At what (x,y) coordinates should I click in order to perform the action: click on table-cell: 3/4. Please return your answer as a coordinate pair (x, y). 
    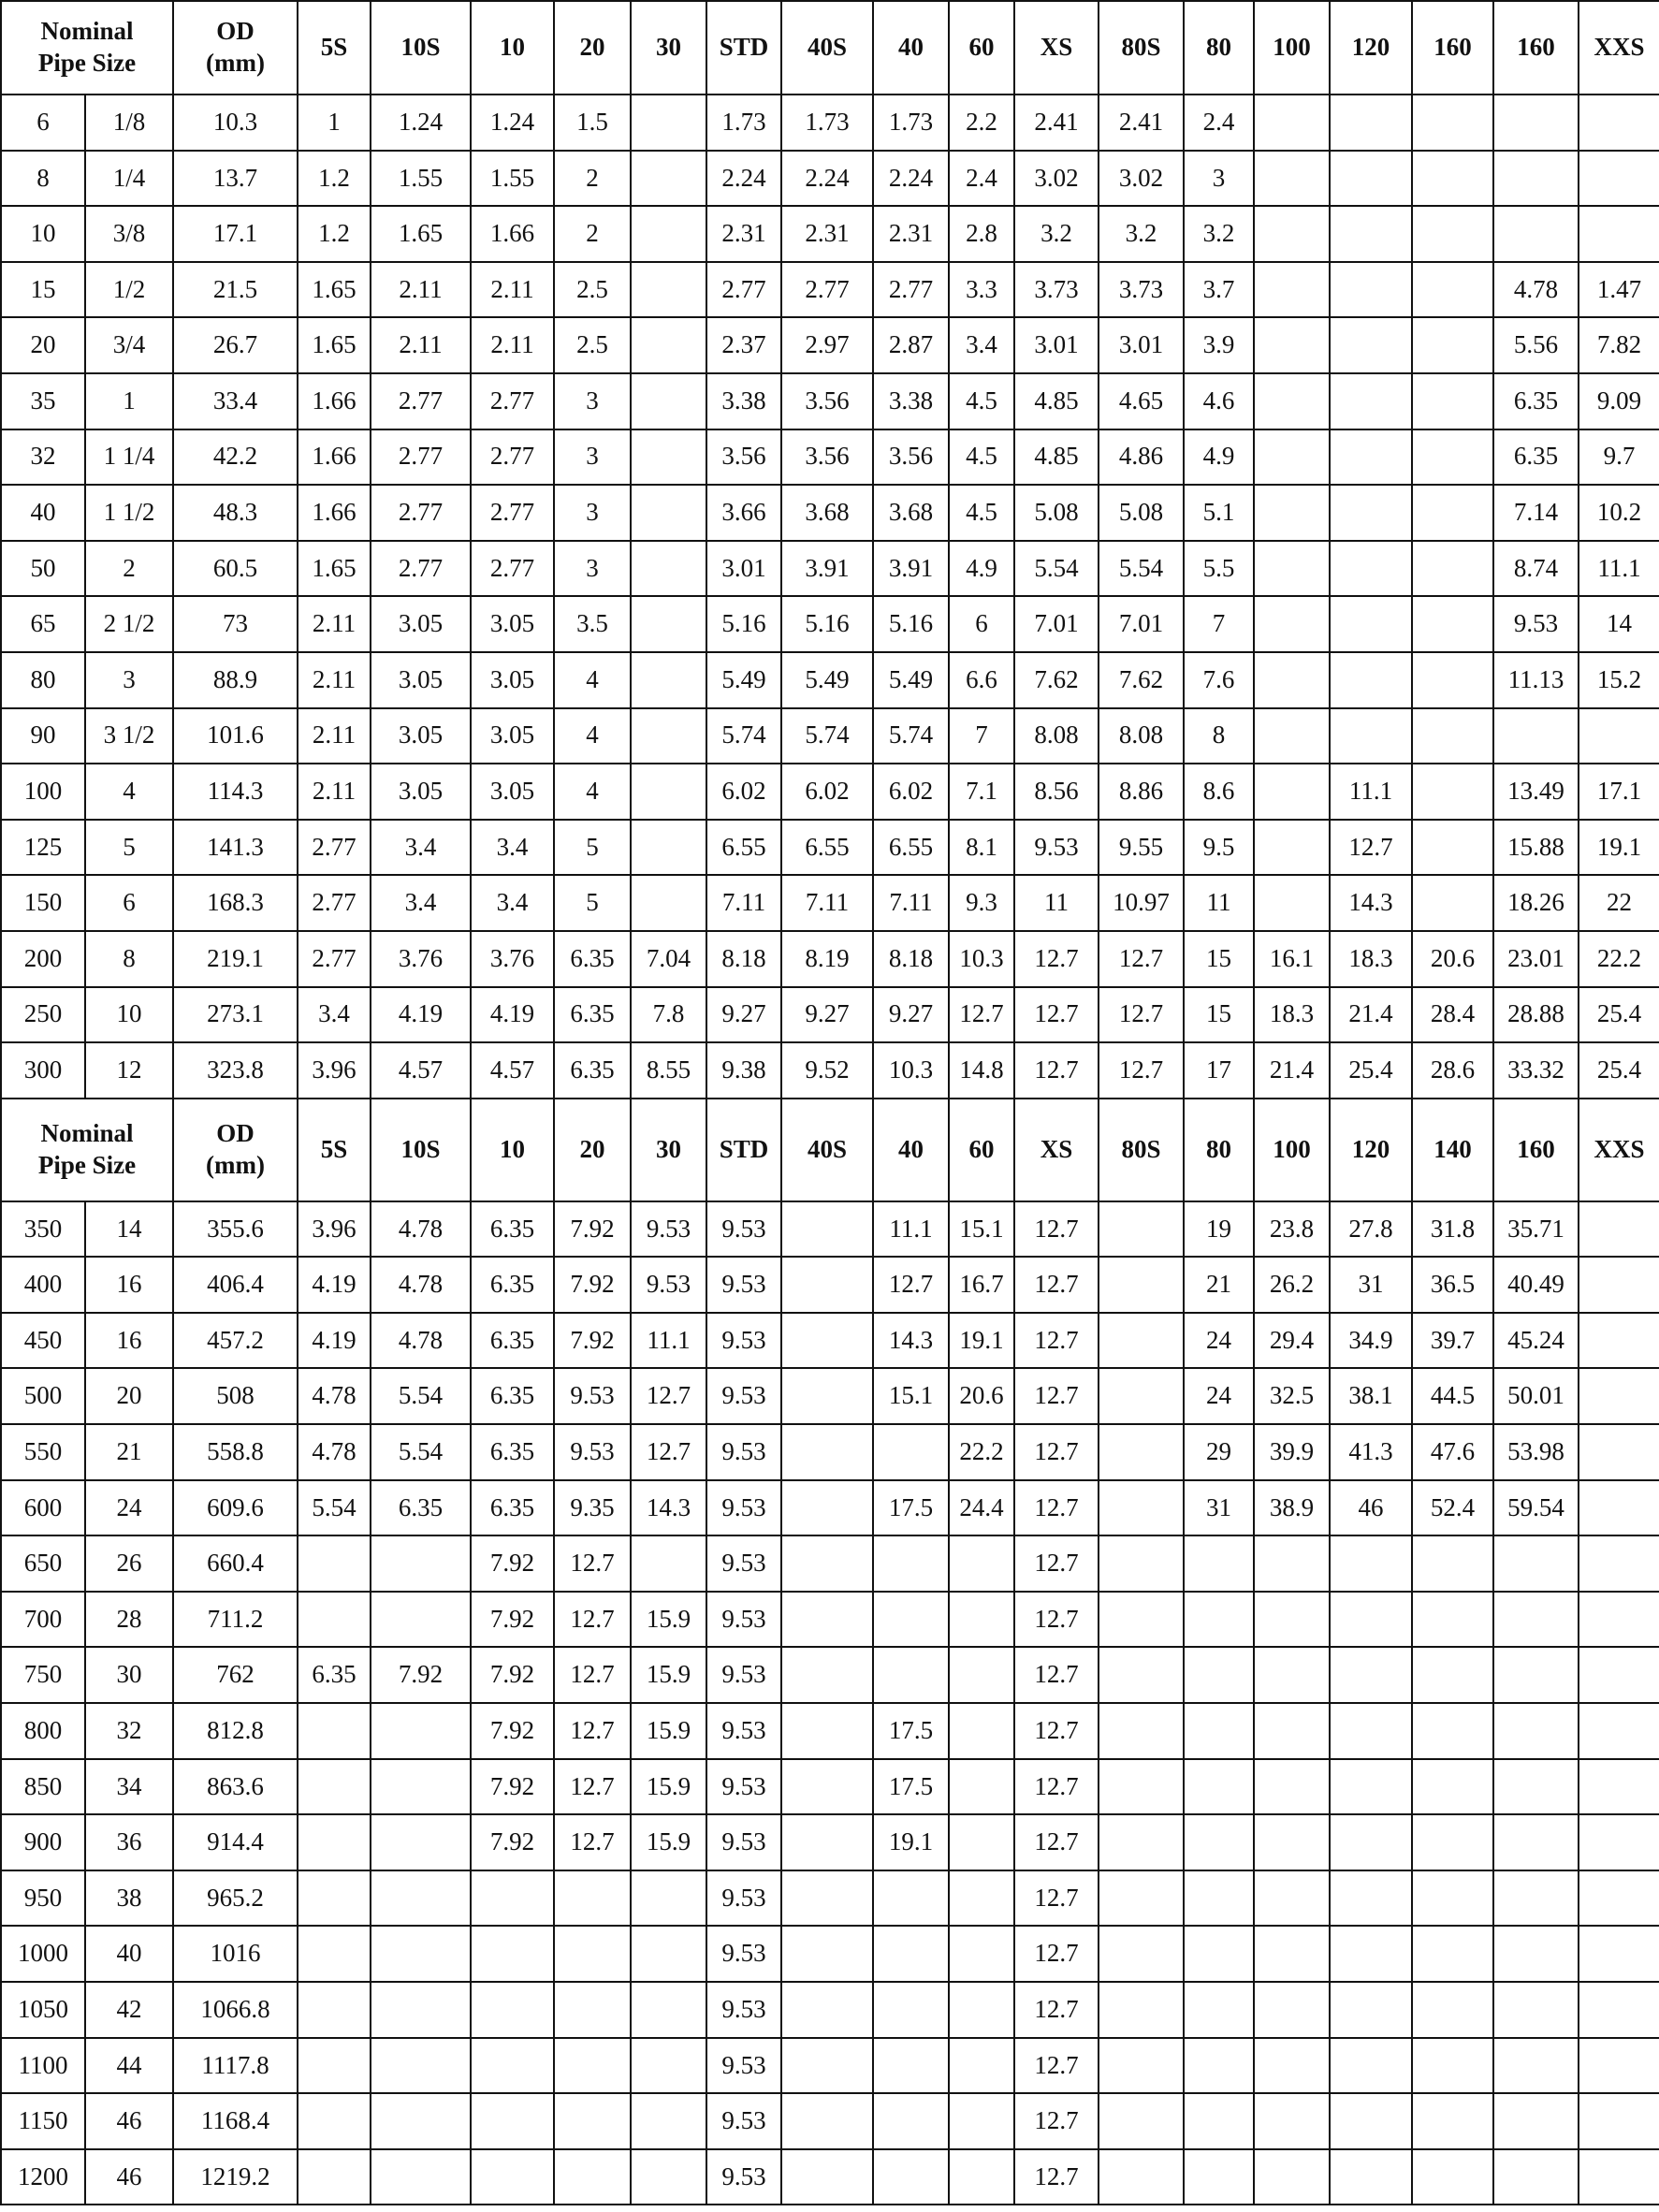
    Looking at the image, I should click on (129, 345).